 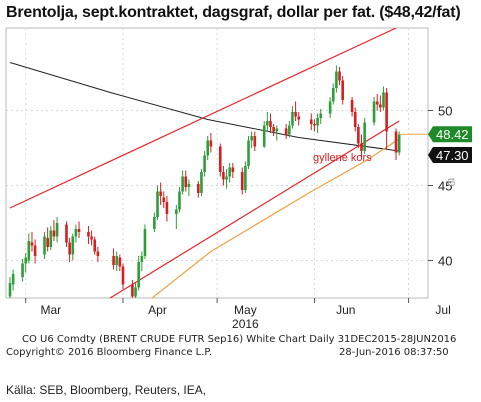 I want to click on ma-value-tag, so click(x=450, y=155).